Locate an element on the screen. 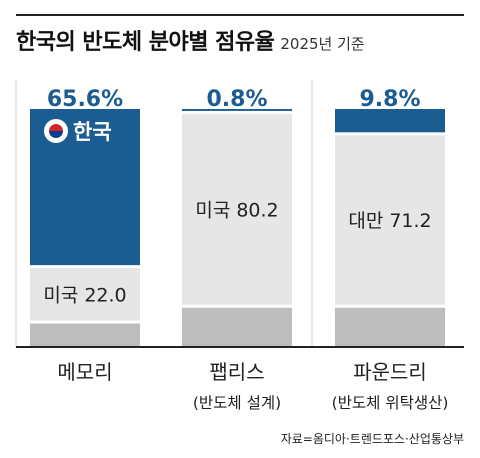  segment-label: 미국 22.0 is located at coordinates (84, 295).